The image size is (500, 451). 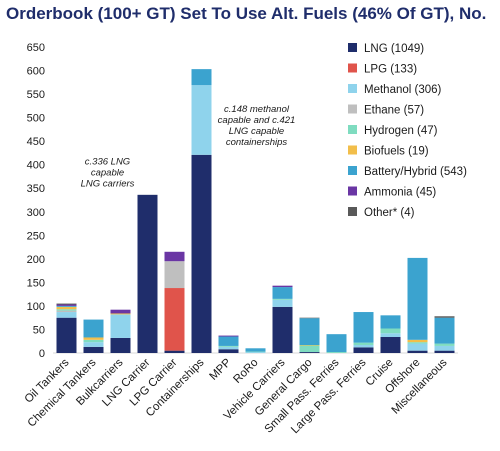 I want to click on annotation-line: capable and c.421, so click(x=257, y=120).